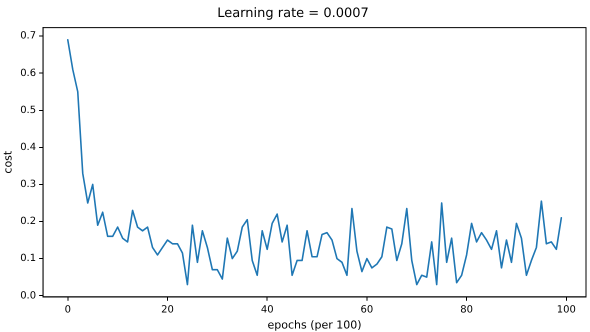 The image size is (590, 332). What do you see at coordinates (28, 110) in the screenshot?
I see `y-tick-label: 0.5` at bounding box center [28, 110].